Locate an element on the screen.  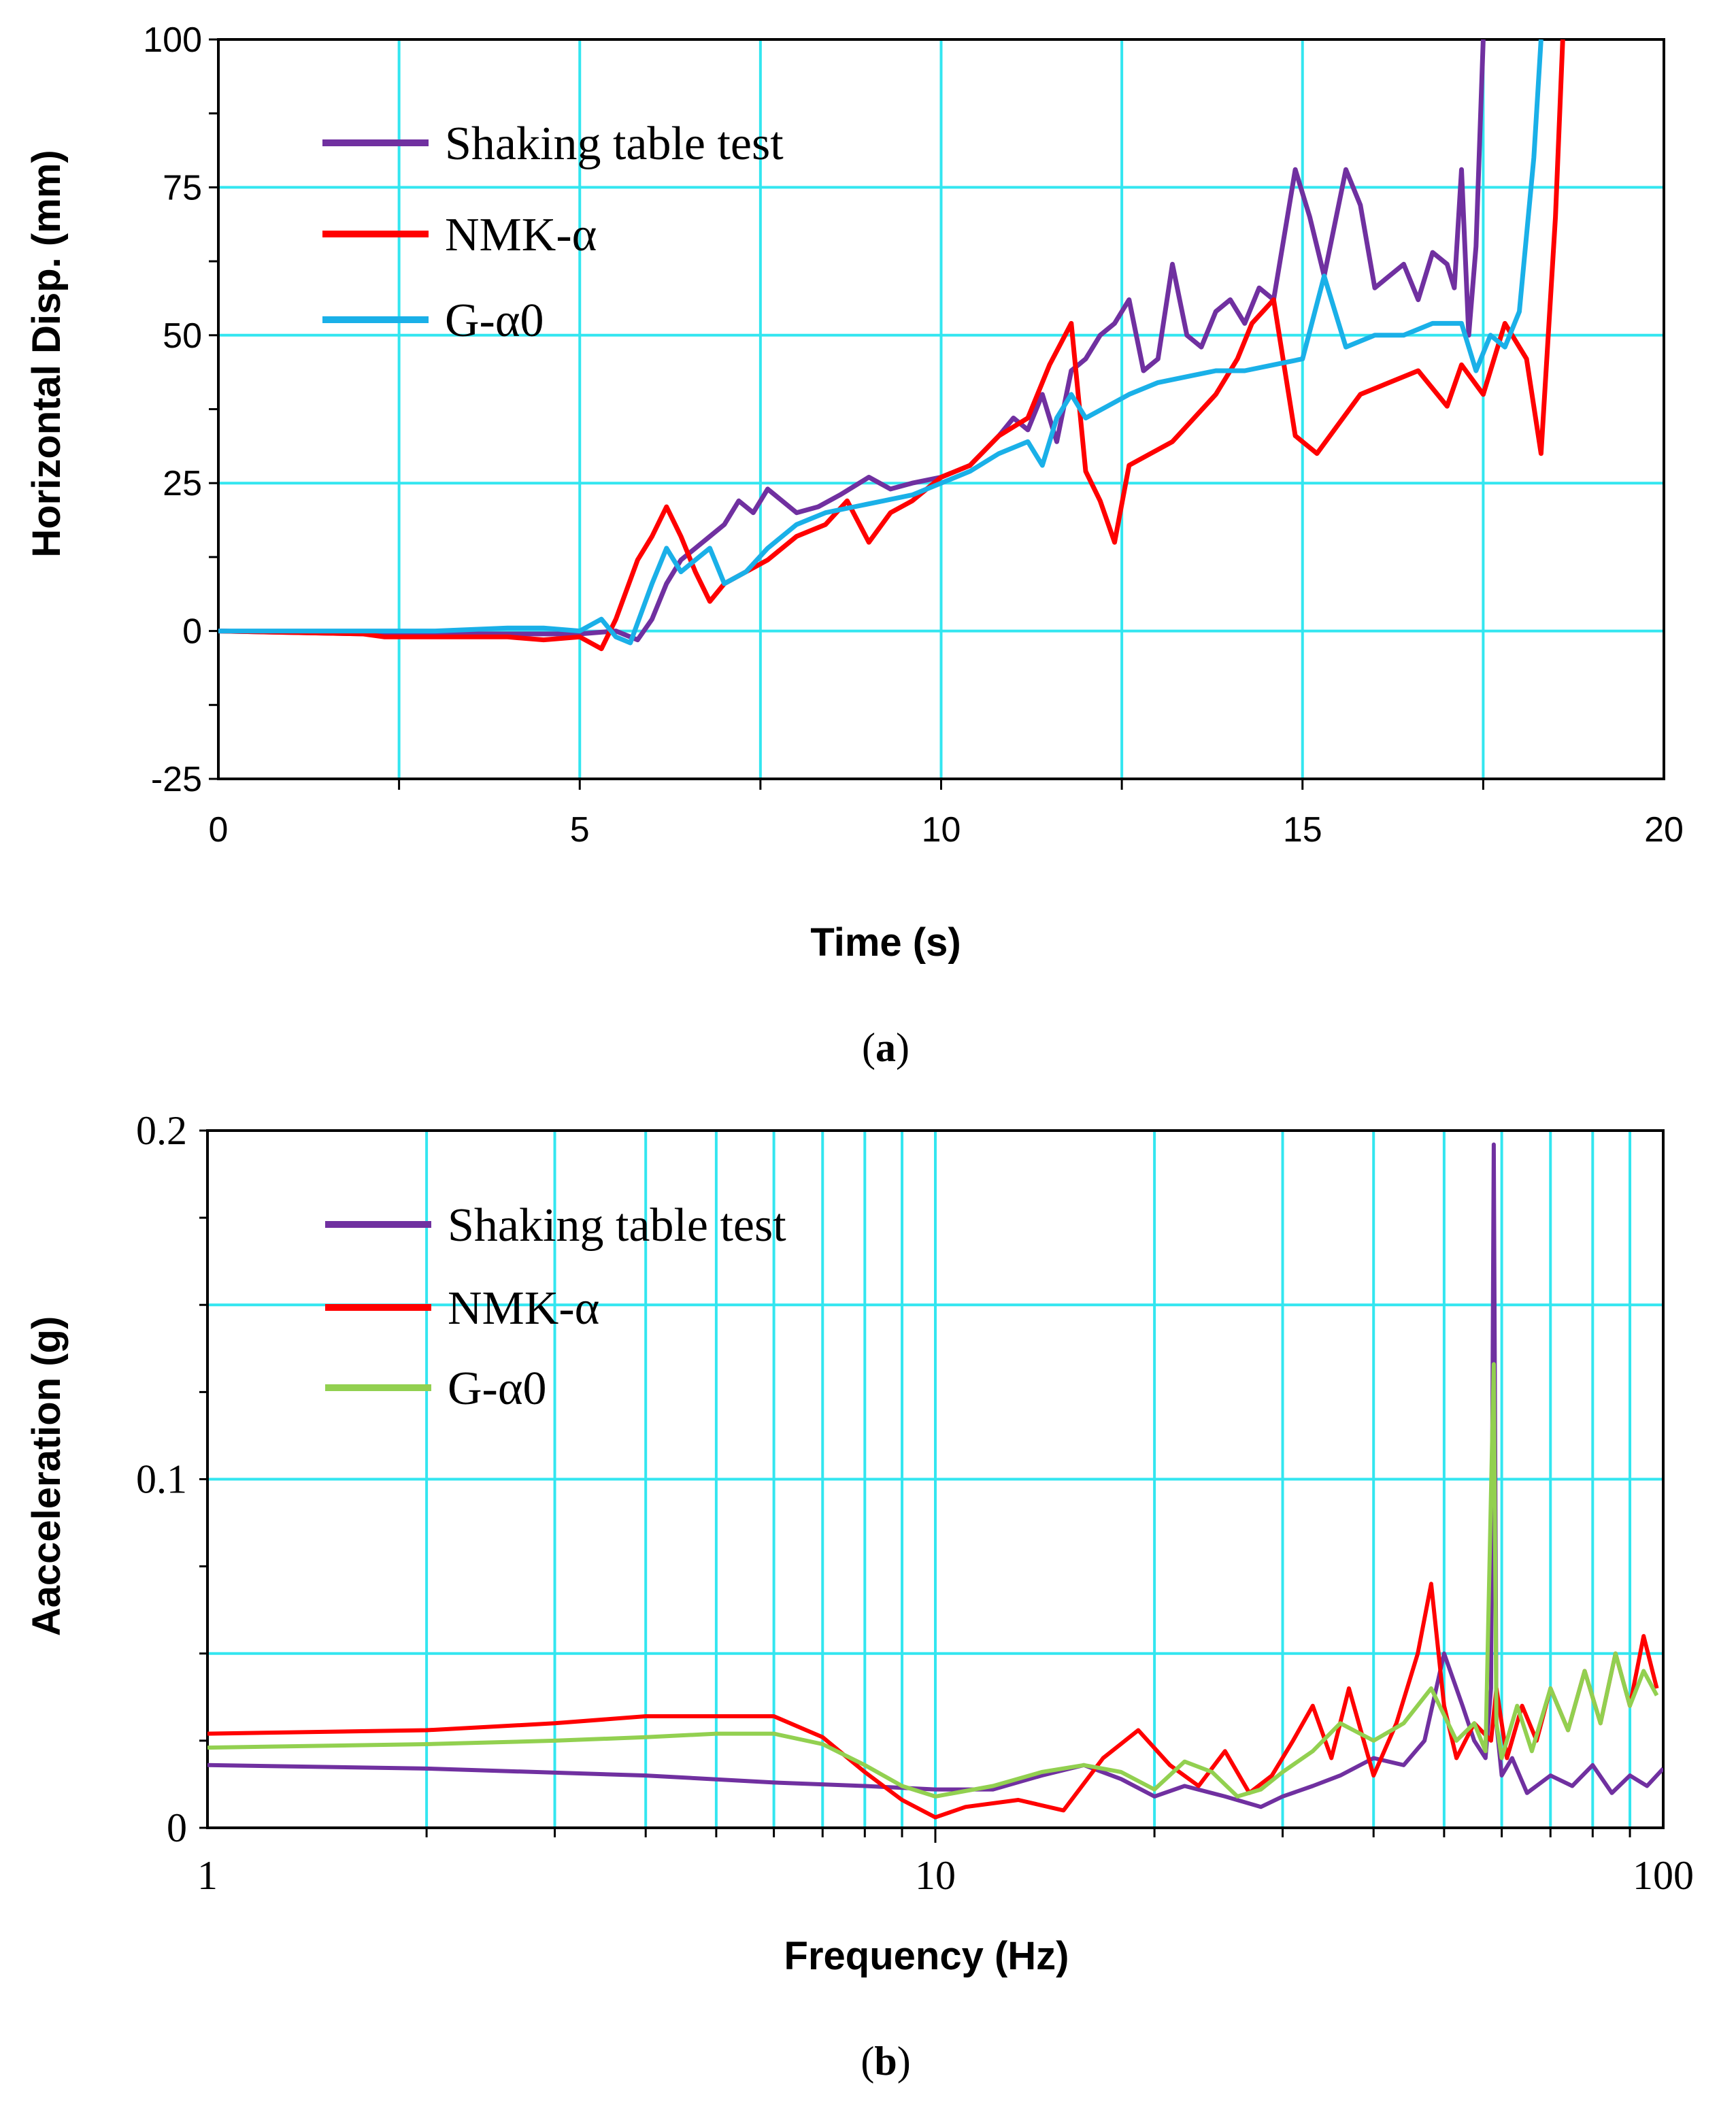
chart-b-xlabel: Frequency (Hz) is located at coordinates (926, 1956).